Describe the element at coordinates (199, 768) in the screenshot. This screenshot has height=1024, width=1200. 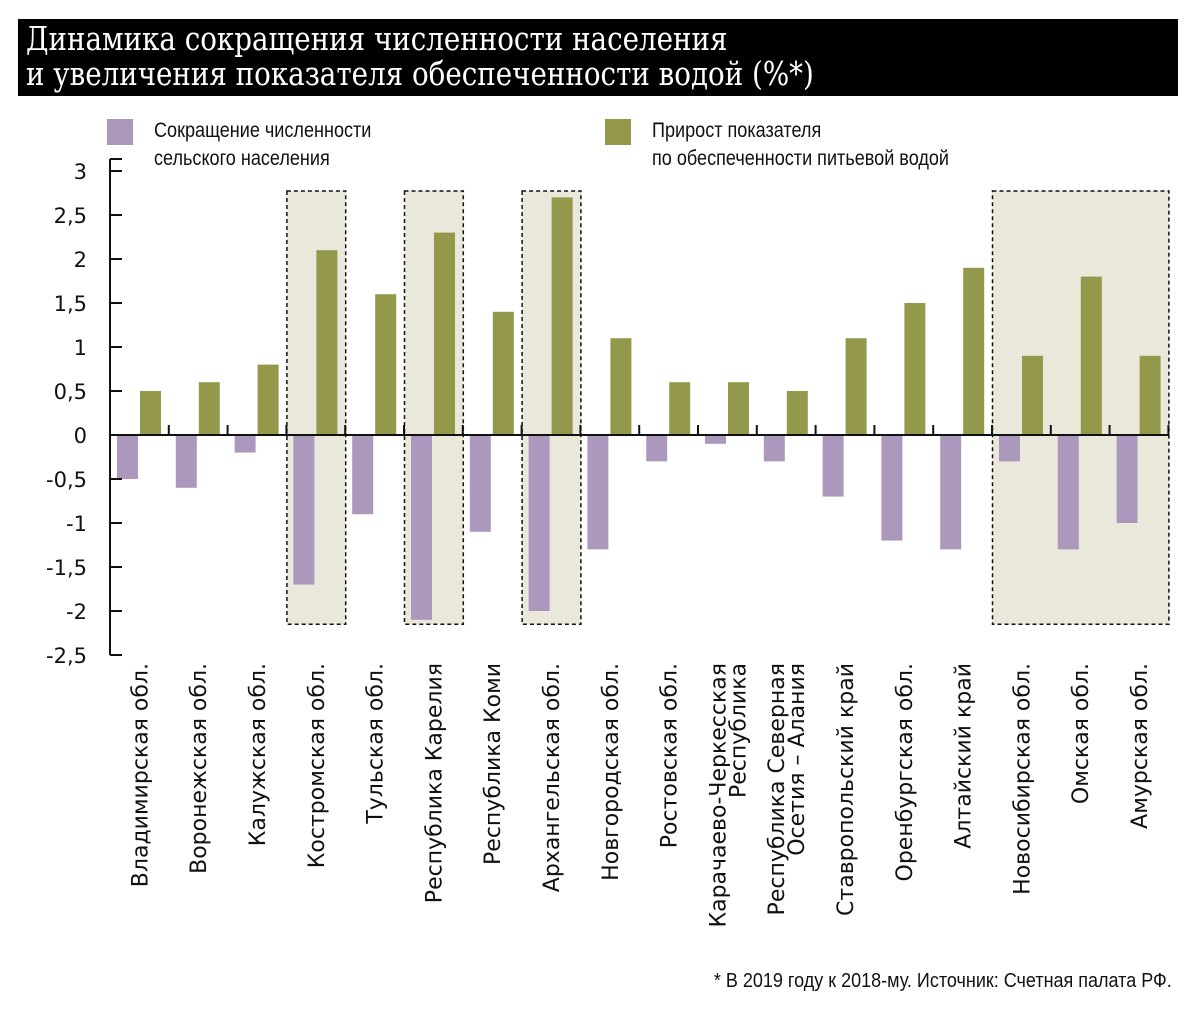
I see `x-category-label: Воронежская обл.` at that location.